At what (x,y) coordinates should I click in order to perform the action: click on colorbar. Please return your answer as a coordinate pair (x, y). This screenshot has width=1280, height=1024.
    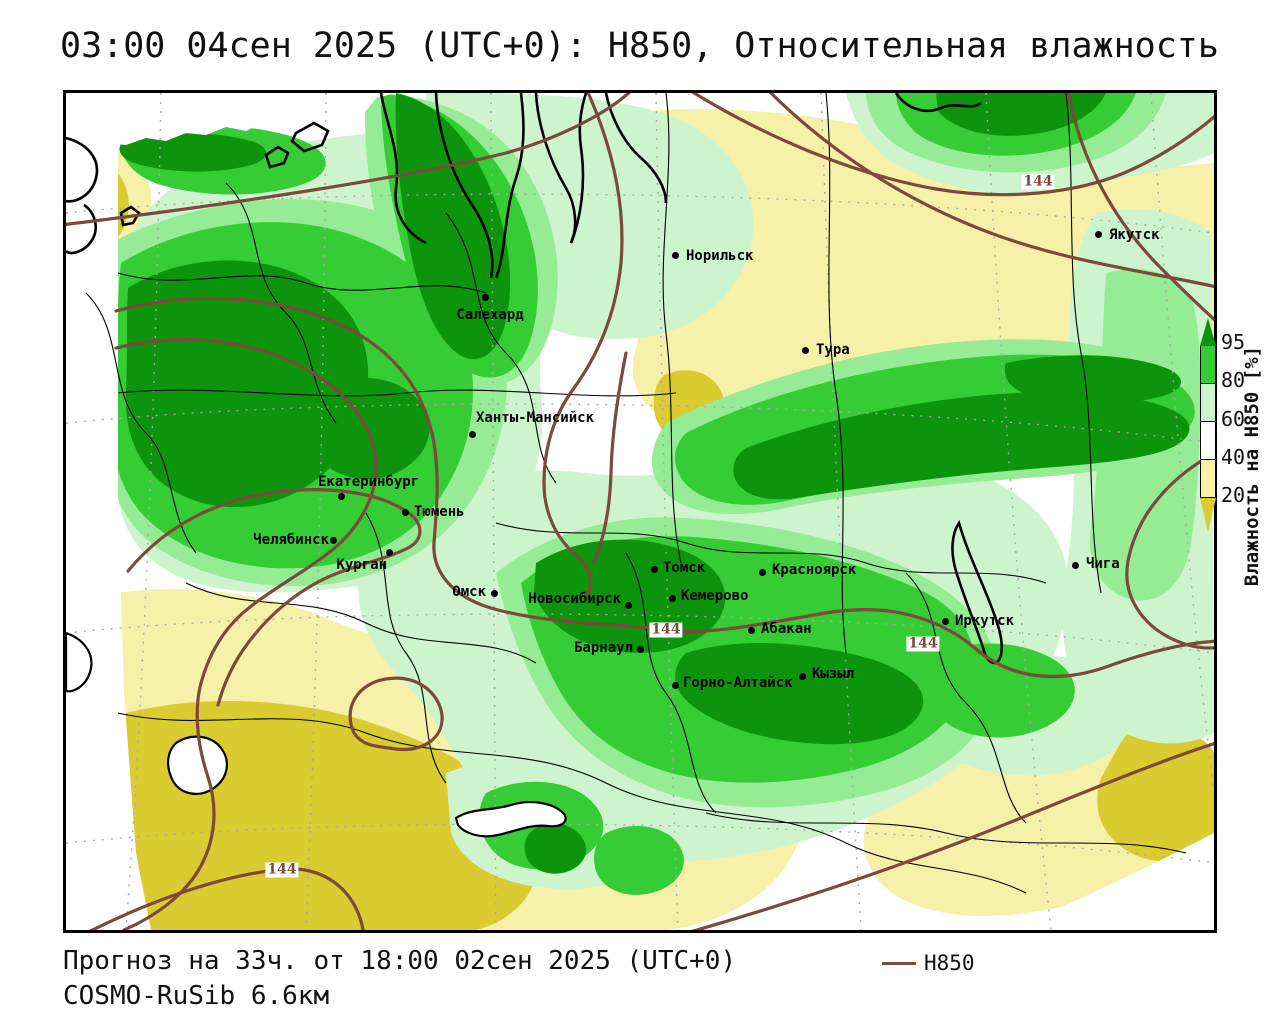
    Looking at the image, I should click on (1208, 425).